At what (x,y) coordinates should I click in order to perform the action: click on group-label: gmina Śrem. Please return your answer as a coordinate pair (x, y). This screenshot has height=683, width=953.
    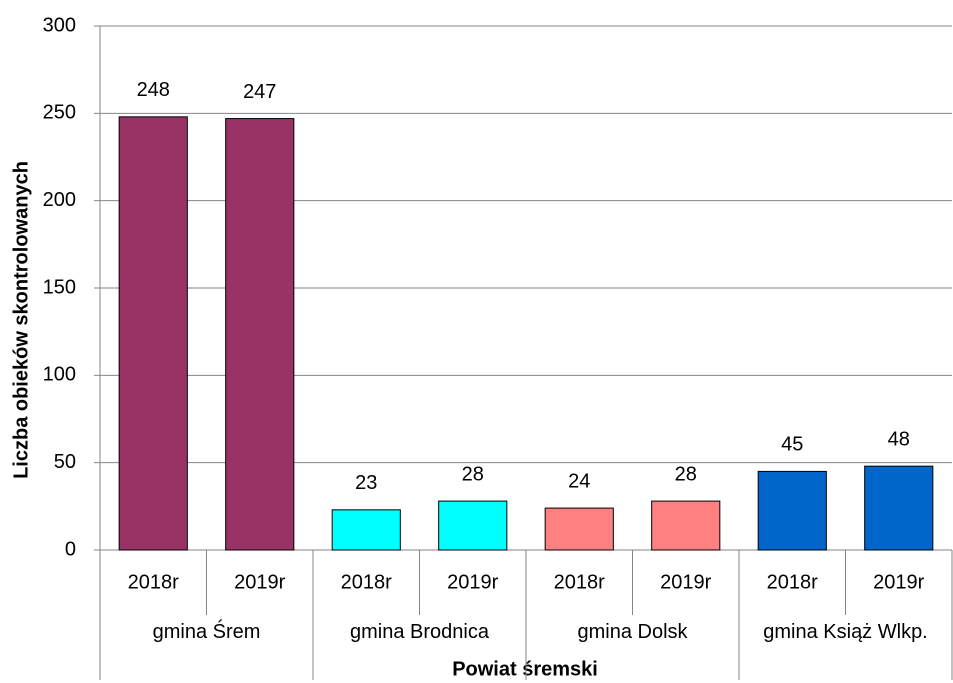
    Looking at the image, I should click on (206, 632).